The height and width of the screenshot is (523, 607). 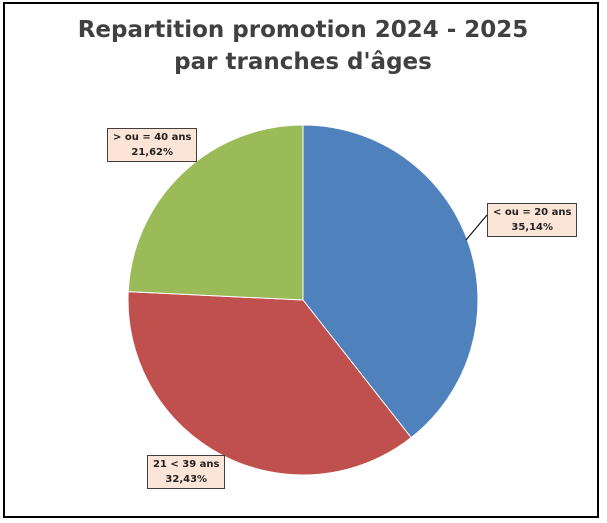 I want to click on label-value: 32,43%, so click(x=186, y=479).